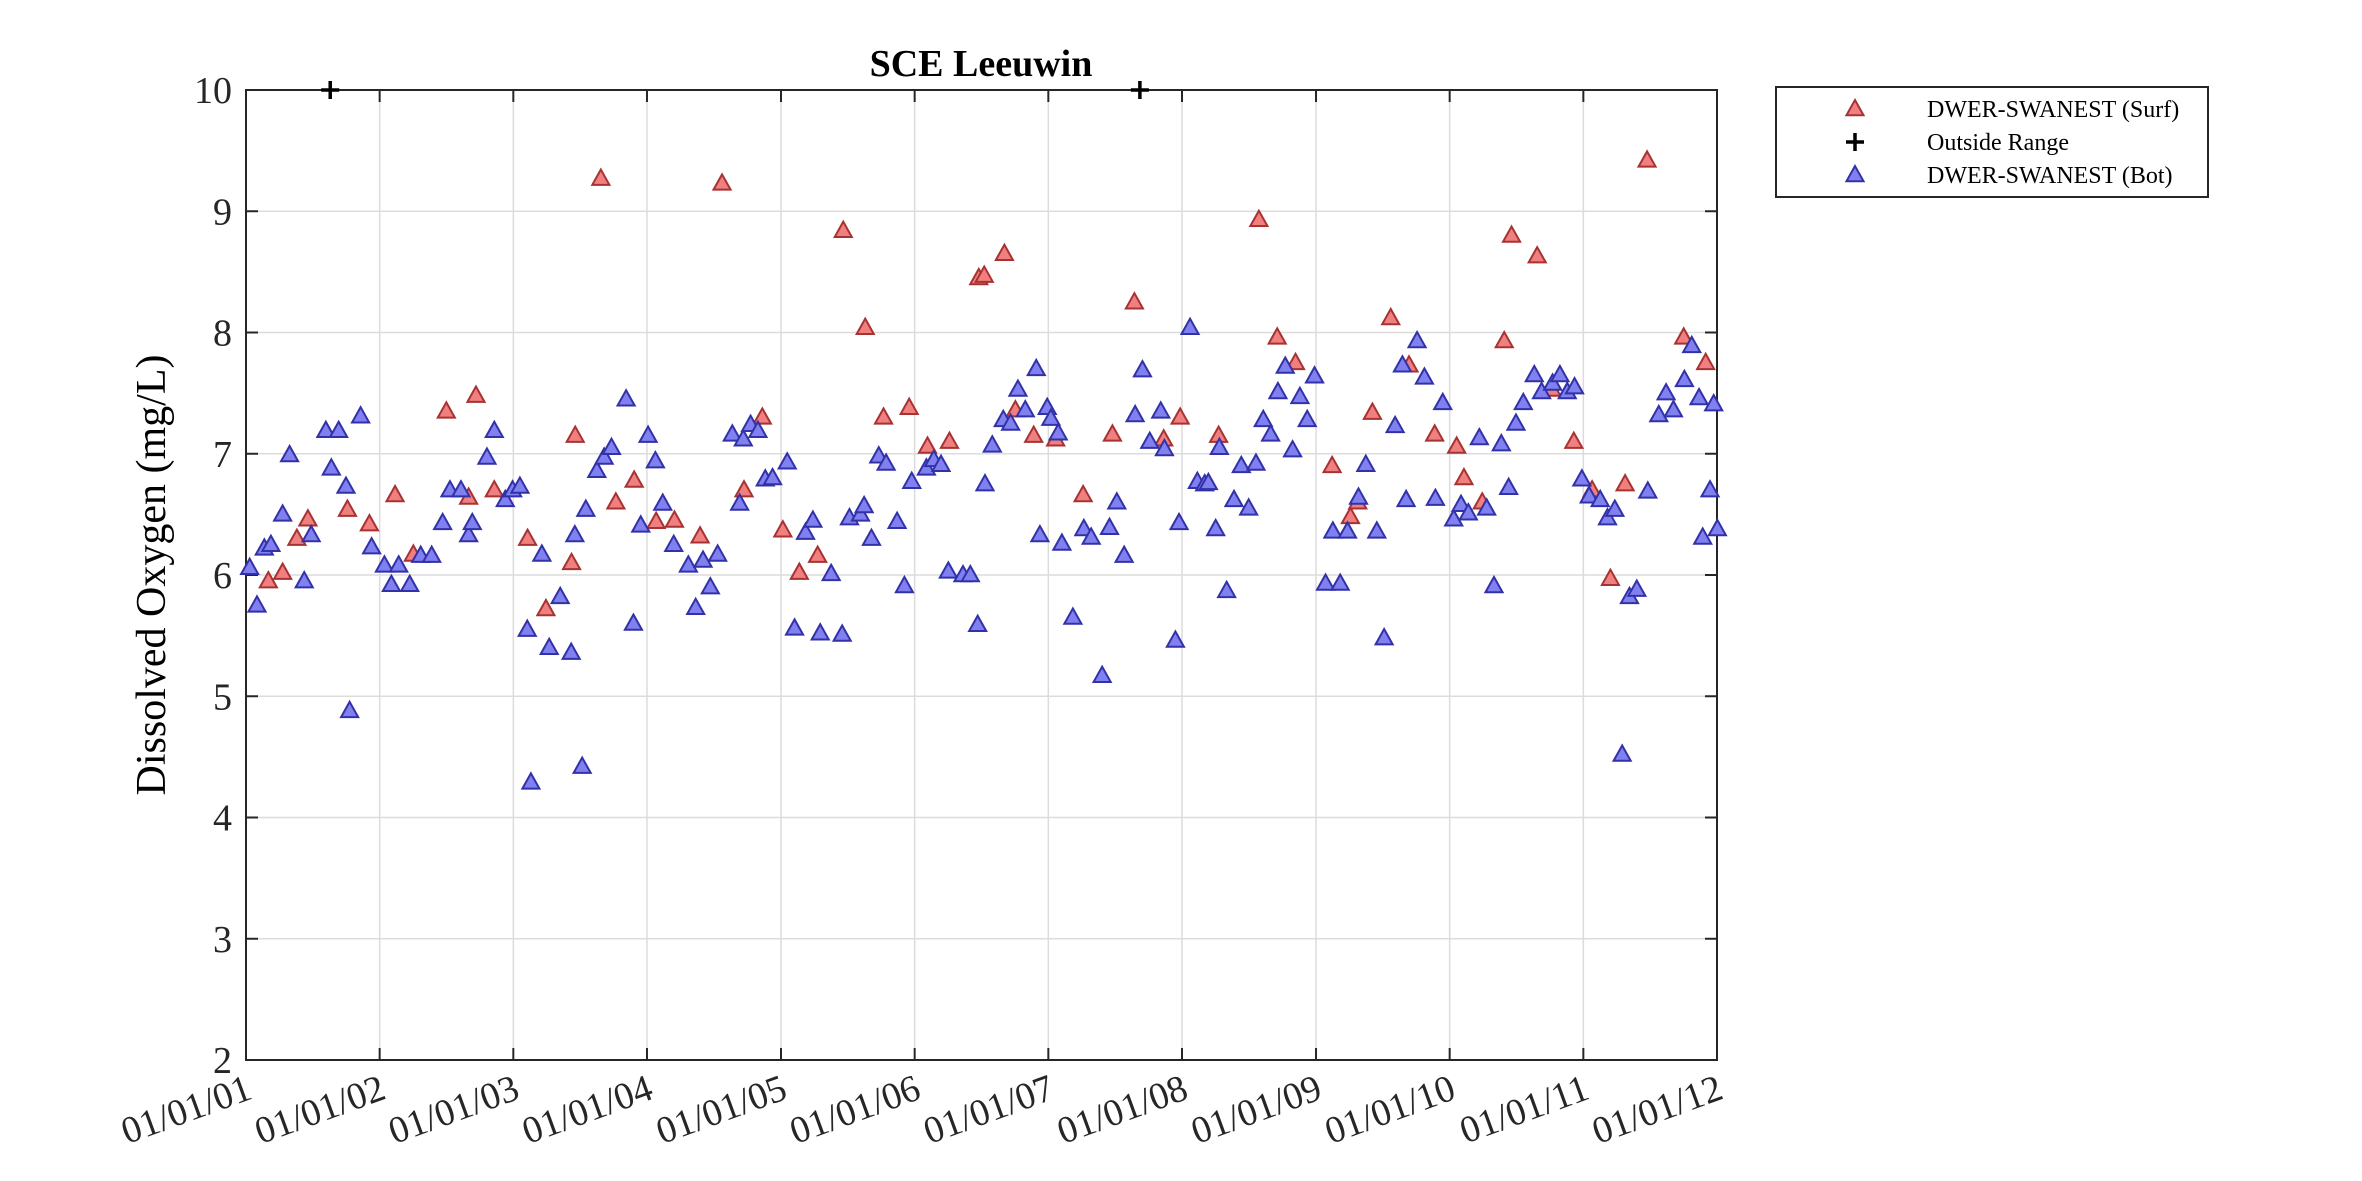 The width and height of the screenshot is (2362, 1181). I want to click on legend-marker, so click(1855, 173).